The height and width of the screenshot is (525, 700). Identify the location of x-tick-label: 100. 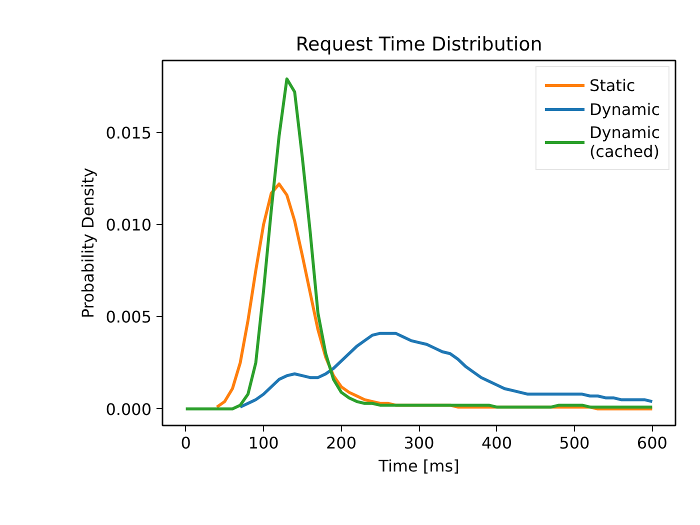
(263, 443).